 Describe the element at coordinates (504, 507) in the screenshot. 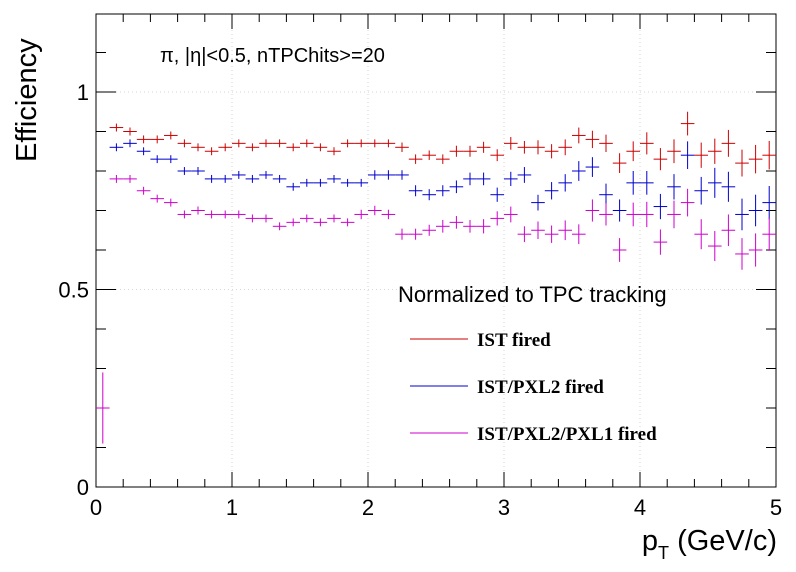

I see `x-tick-label: 3` at that location.